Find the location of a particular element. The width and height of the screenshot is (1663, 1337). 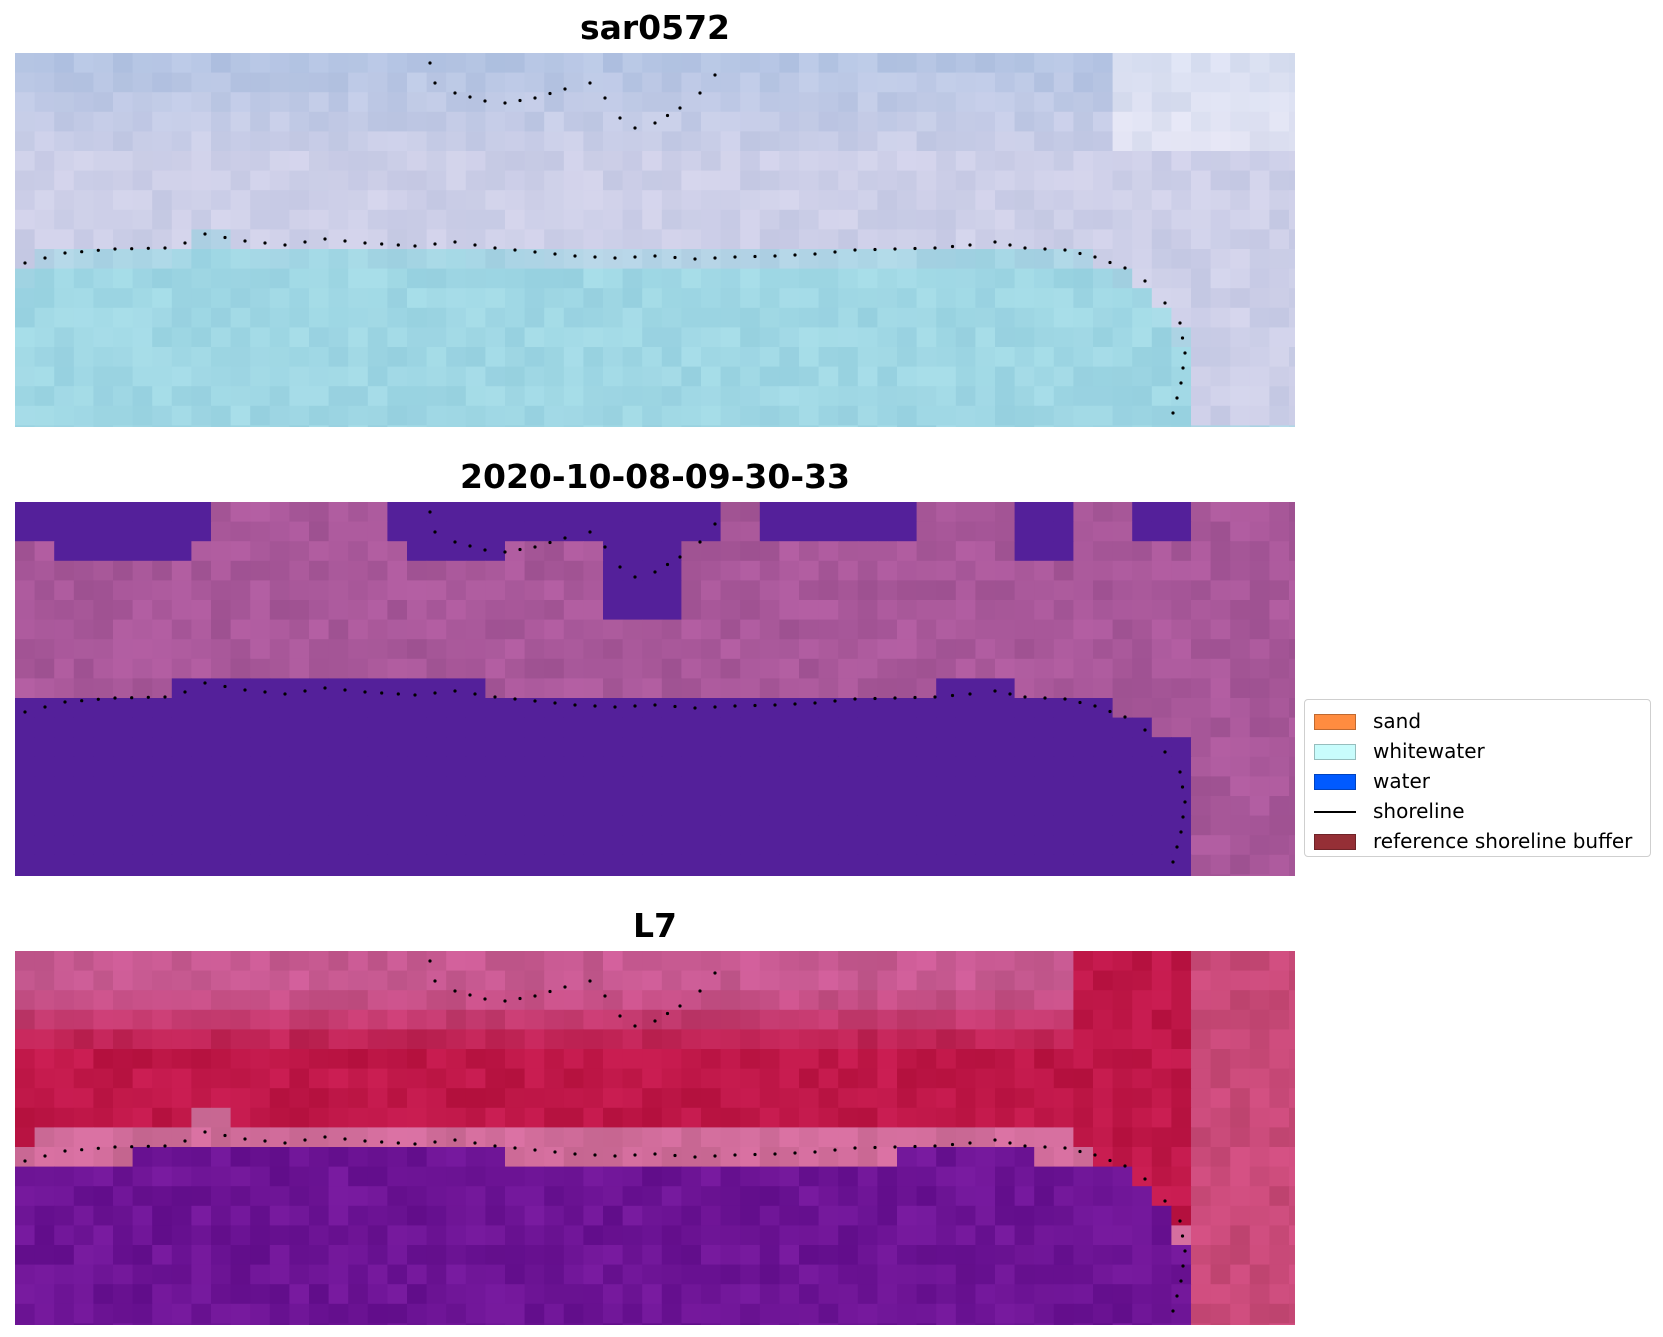

legend-item-whitewater: whitewater is located at coordinates (1477, 751).